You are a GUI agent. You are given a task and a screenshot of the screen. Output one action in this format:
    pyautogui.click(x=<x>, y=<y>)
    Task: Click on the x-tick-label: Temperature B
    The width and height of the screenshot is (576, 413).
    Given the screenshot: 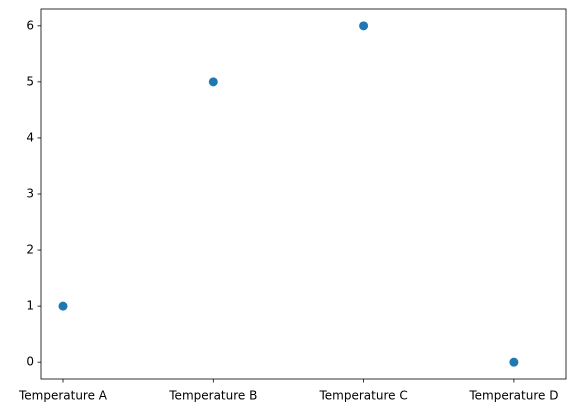 What is the action you would take?
    pyautogui.click(x=212, y=396)
    